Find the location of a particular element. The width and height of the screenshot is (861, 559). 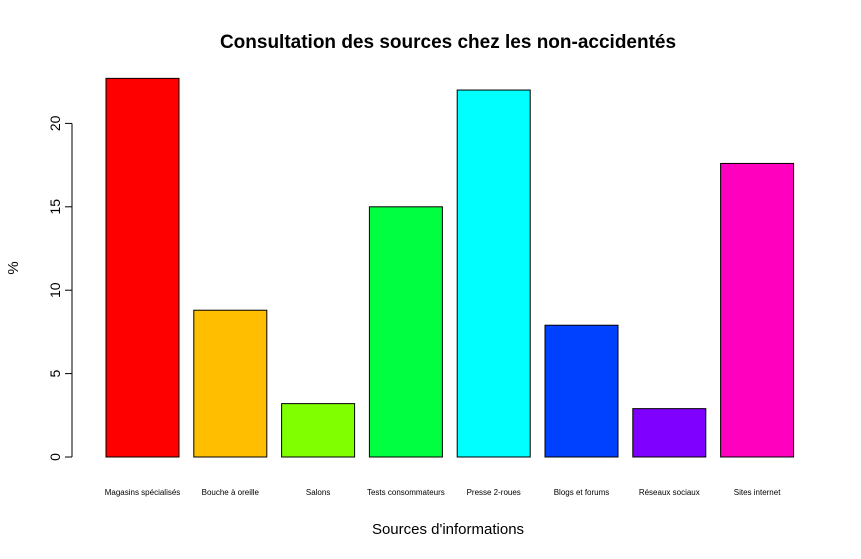

category-label: Blogs et forums is located at coordinates (582, 492).